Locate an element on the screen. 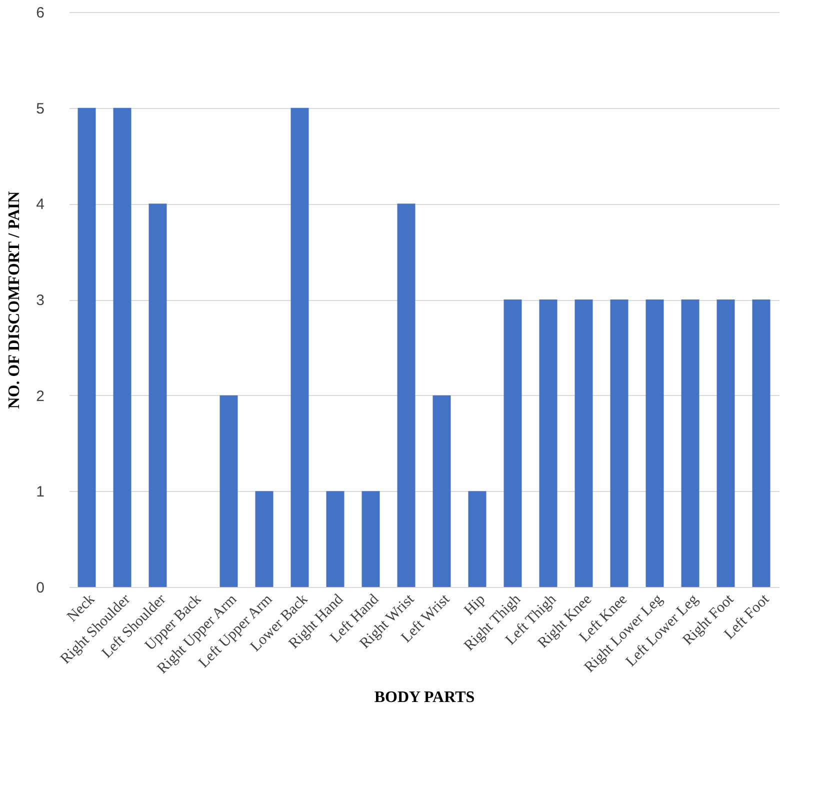 The image size is (821, 791). y-axis-title: NO. OF DISCOMFORT / PAIN is located at coordinates (15, 299).